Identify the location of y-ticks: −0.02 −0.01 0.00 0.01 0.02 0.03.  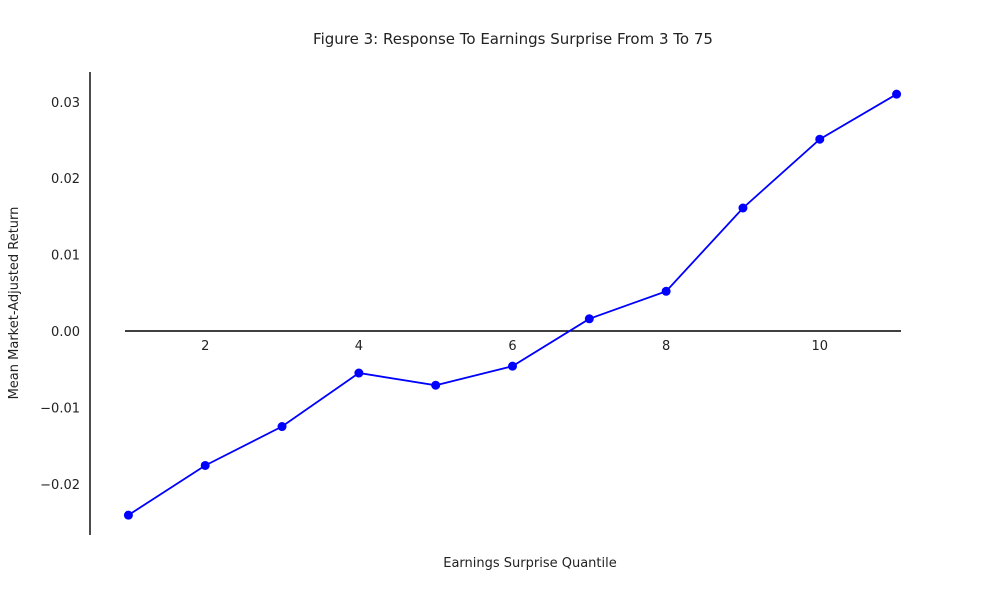
(60, 294).